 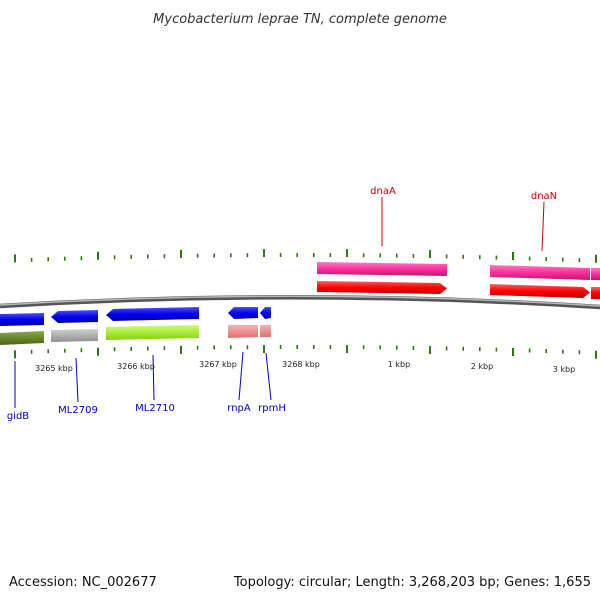 I want to click on ruler-label: 3266 kbp, so click(x=136, y=366).